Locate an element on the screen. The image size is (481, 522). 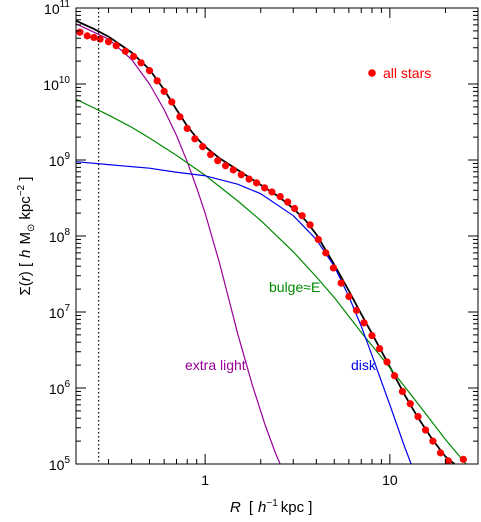
x-axis-tick-labels: 1 10 is located at coordinates (299, 480).